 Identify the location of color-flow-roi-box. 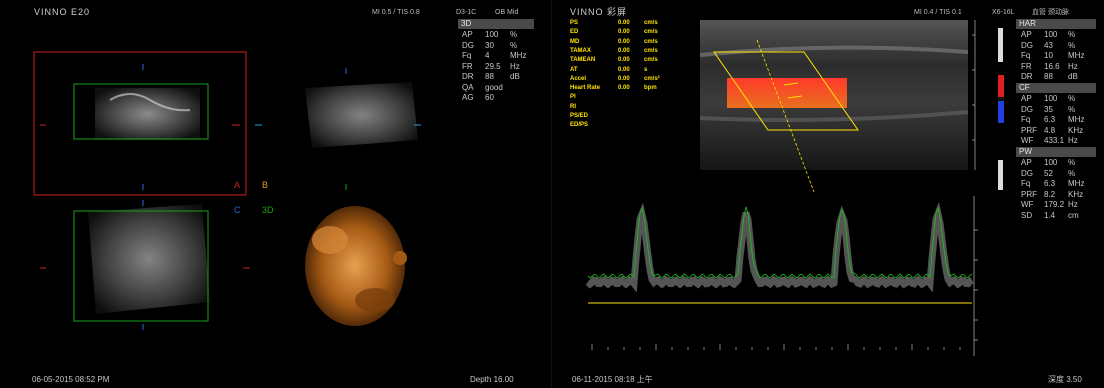
(786, 91).